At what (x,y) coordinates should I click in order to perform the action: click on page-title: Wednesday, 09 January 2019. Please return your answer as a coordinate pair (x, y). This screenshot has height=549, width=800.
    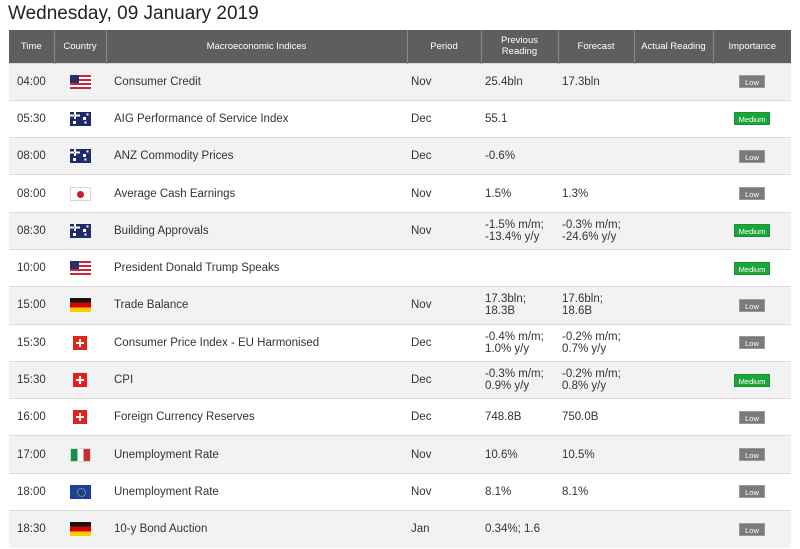
    Looking at the image, I should click on (133, 13).